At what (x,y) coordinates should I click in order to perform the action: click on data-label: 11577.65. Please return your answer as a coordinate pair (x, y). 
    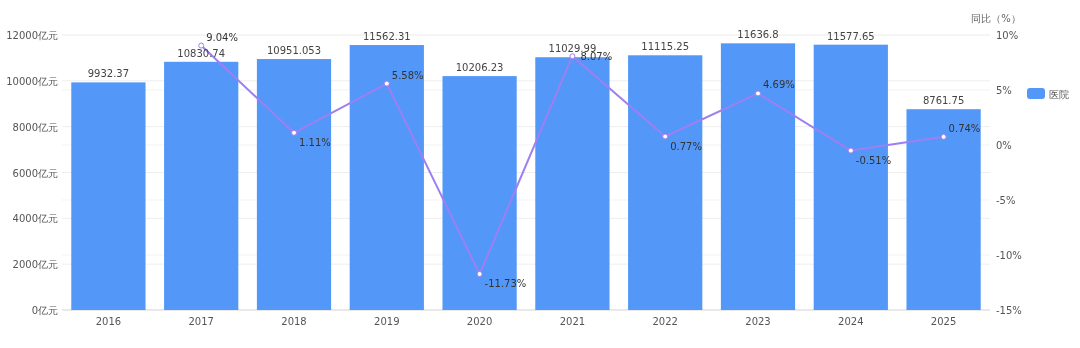
    Looking at the image, I should click on (850, 36).